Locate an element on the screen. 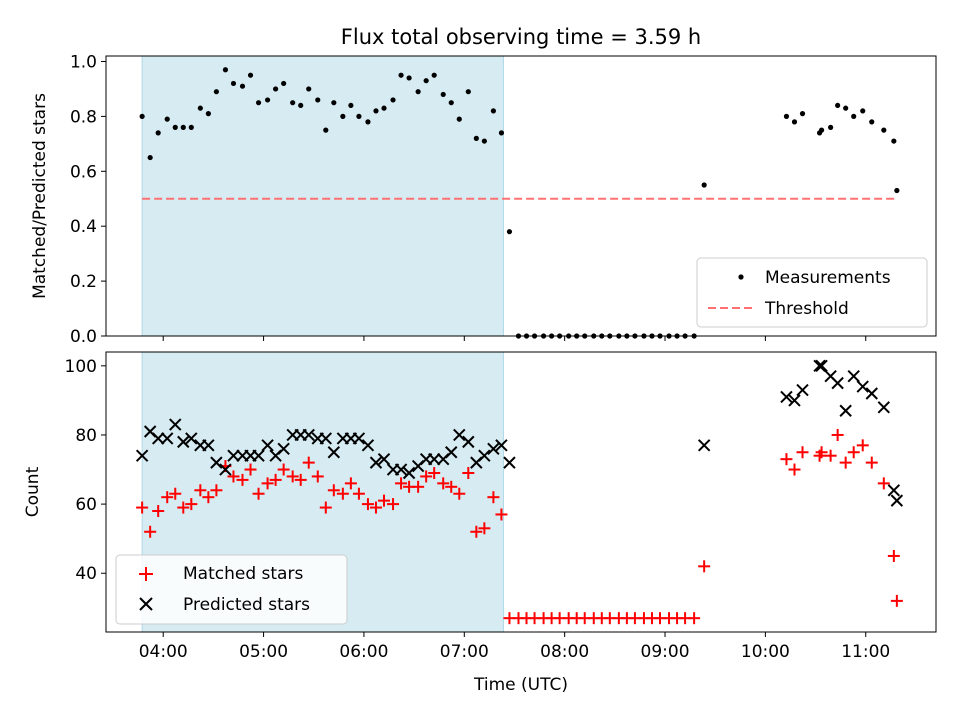  x-tick-label: 09:00 is located at coordinates (665, 652).